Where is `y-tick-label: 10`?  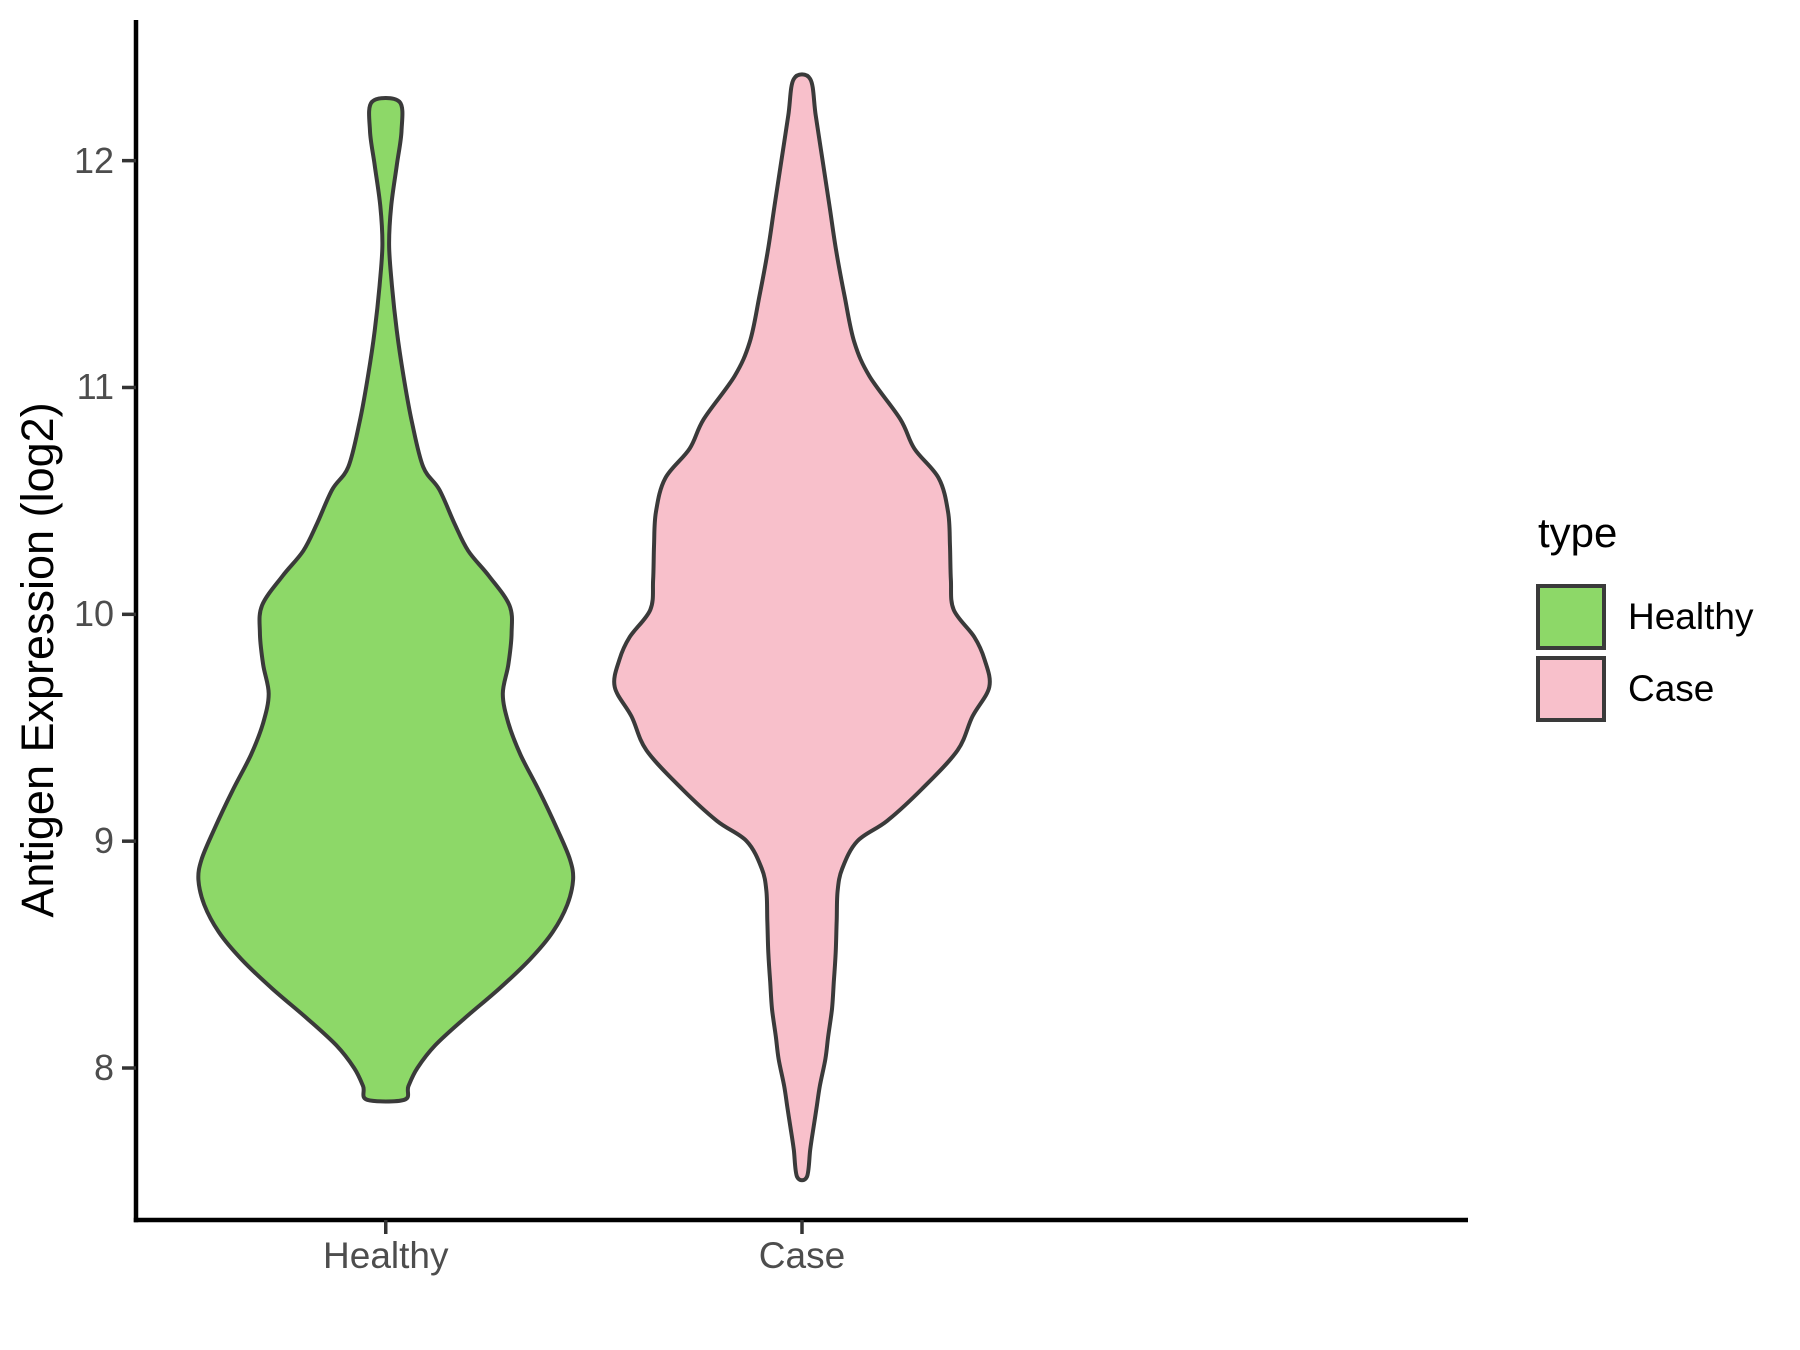 y-tick-label: 10 is located at coordinates (93, 614).